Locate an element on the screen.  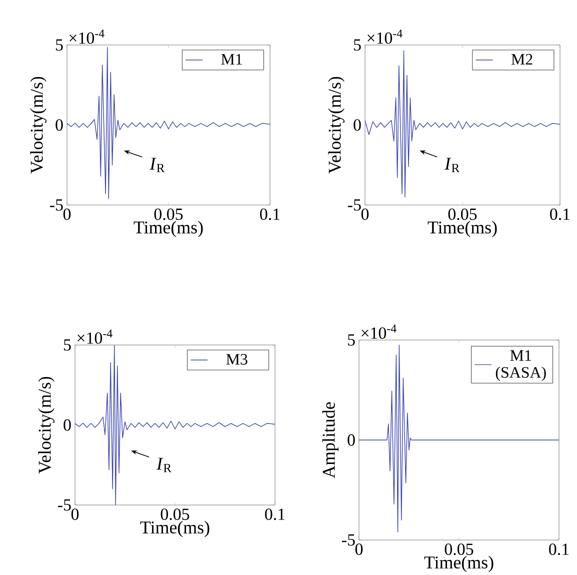
legend-label: M2 is located at coordinates (521, 59).